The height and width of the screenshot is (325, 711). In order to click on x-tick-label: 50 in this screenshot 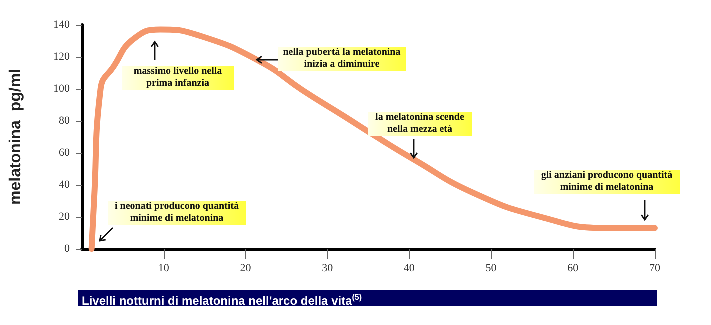, I will do `click(492, 268)`.